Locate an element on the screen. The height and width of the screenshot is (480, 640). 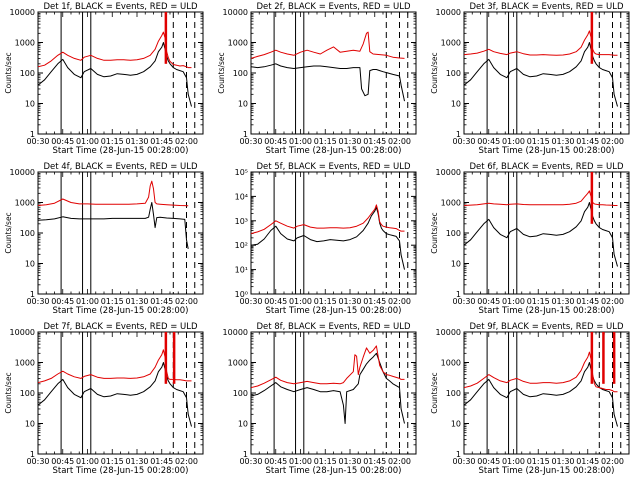
y-tick-label: 10⁵ is located at coordinates (241, 172).